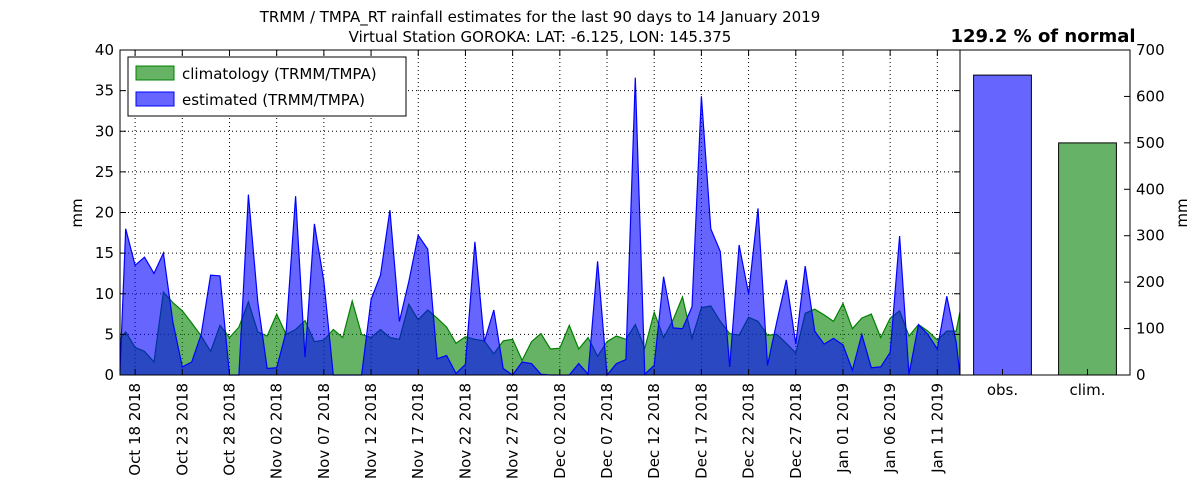 The height and width of the screenshot is (500, 1200). Describe the element at coordinates (1150, 329) in the screenshot. I see `bar-y-tick-label: 100` at that location.